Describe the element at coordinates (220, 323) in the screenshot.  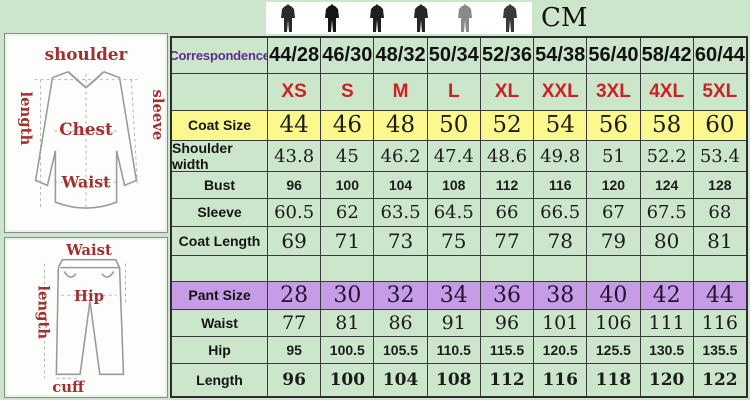
I see `row-label-waist: Waist` at that location.